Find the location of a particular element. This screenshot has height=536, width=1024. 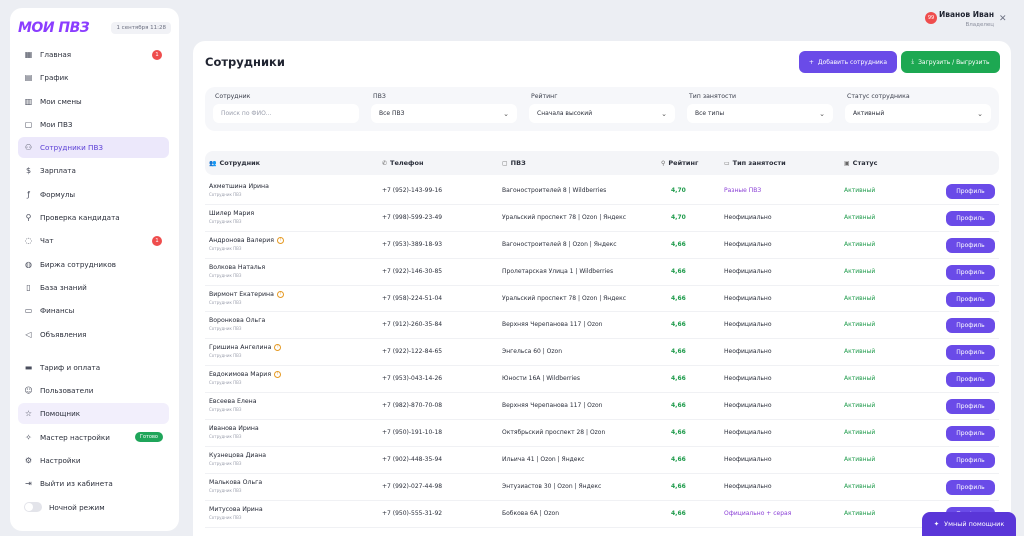

user-info: Иванов Иван Владелец is located at coordinates (966, 19).